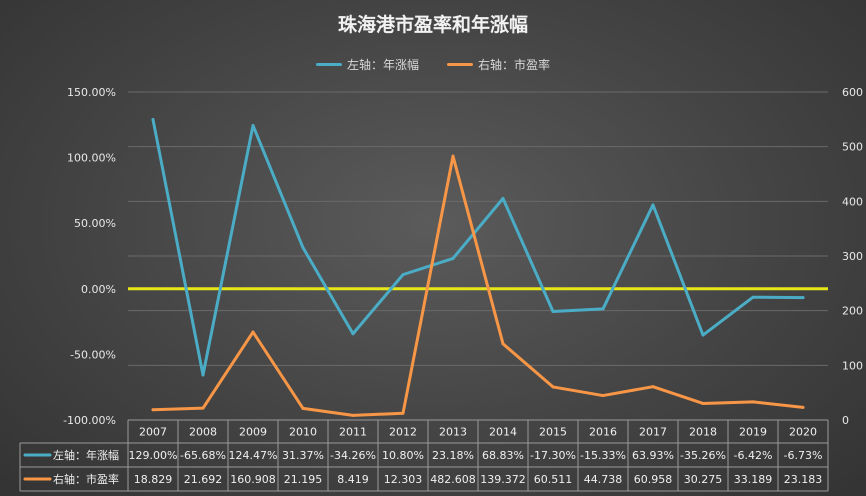  I want to click on table-cell: 139.372, so click(503, 479).